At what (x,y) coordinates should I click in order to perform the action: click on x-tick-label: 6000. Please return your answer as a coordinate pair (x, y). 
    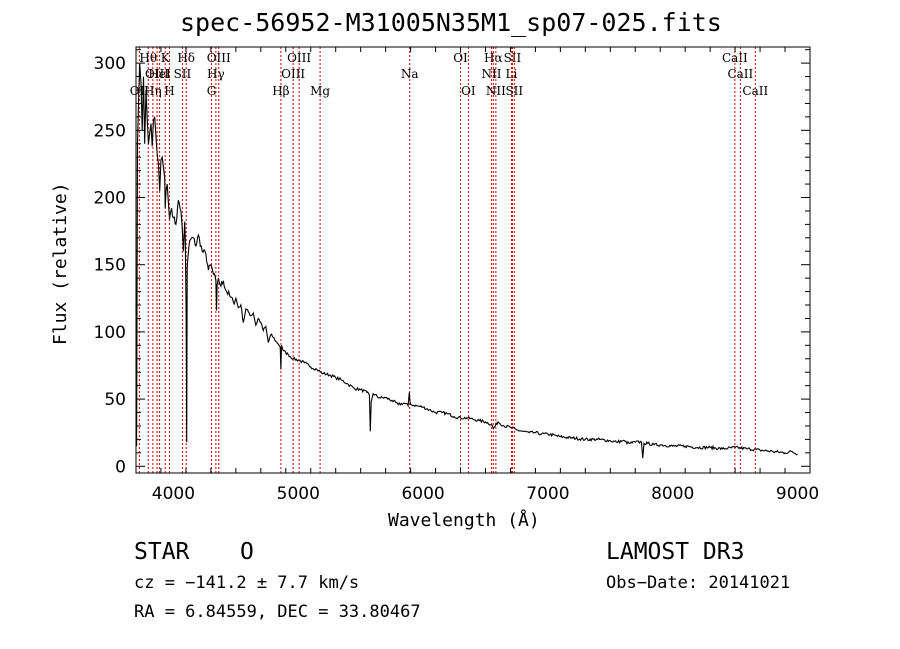
    Looking at the image, I should click on (422, 494).